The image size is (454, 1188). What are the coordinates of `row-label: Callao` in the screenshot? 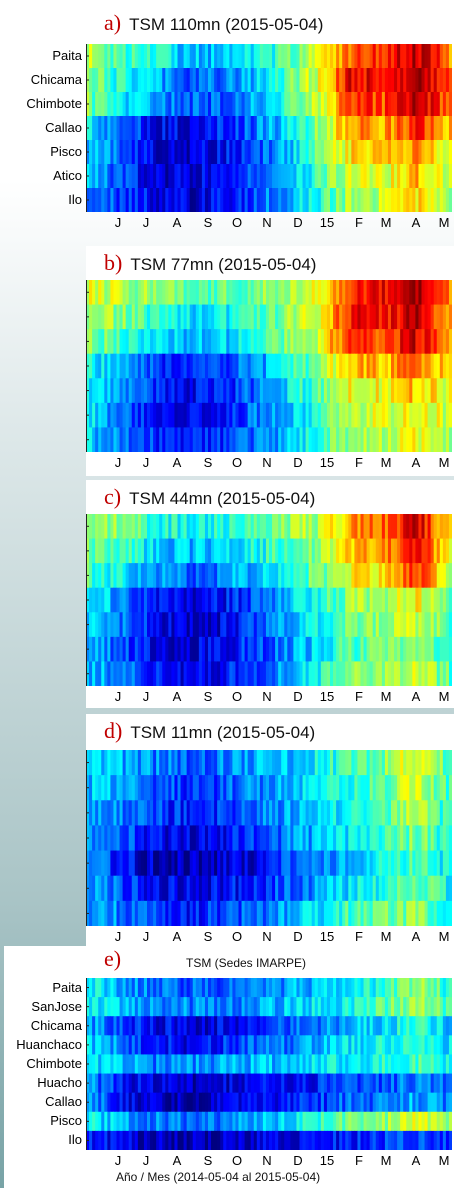 It's located at (63, 1102).